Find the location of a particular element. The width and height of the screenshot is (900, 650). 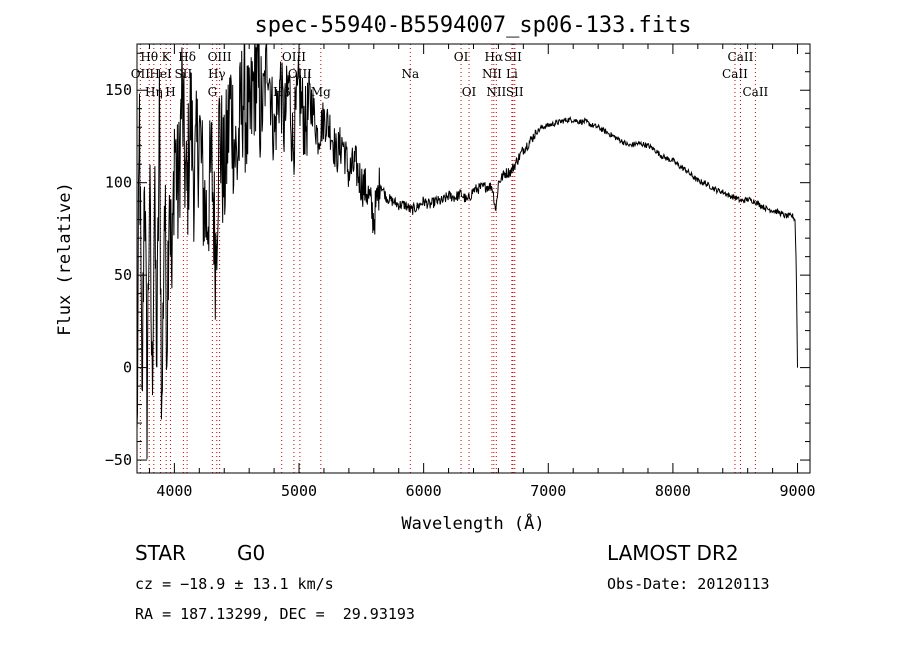

line-label-8: CaII is located at coordinates (741, 57).